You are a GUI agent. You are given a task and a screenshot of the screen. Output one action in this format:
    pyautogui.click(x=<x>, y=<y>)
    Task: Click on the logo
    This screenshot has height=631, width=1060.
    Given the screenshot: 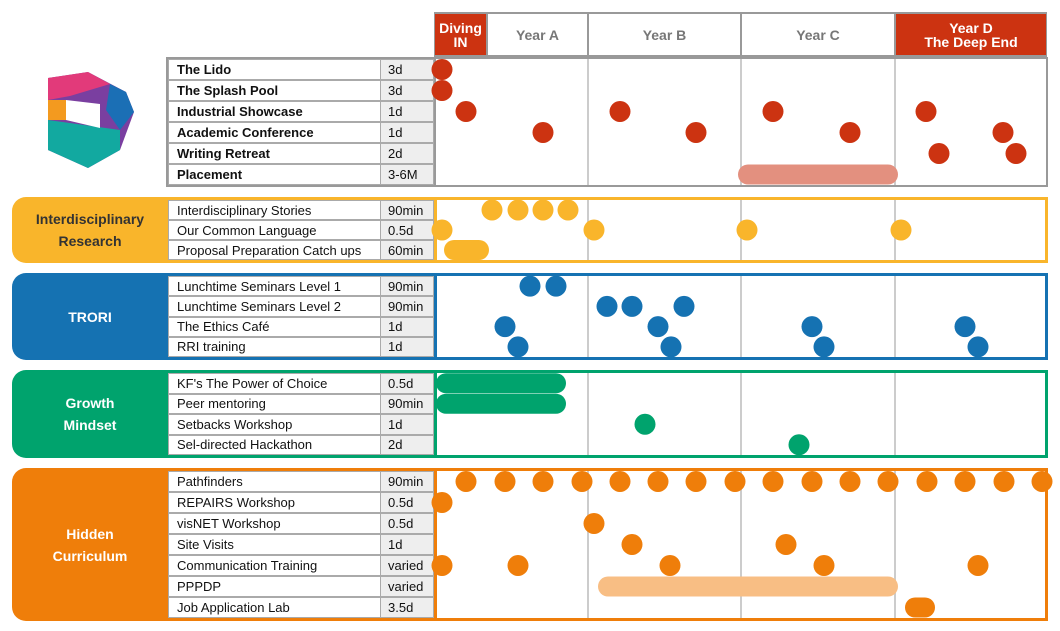 What is the action you would take?
    pyautogui.click(x=91, y=120)
    